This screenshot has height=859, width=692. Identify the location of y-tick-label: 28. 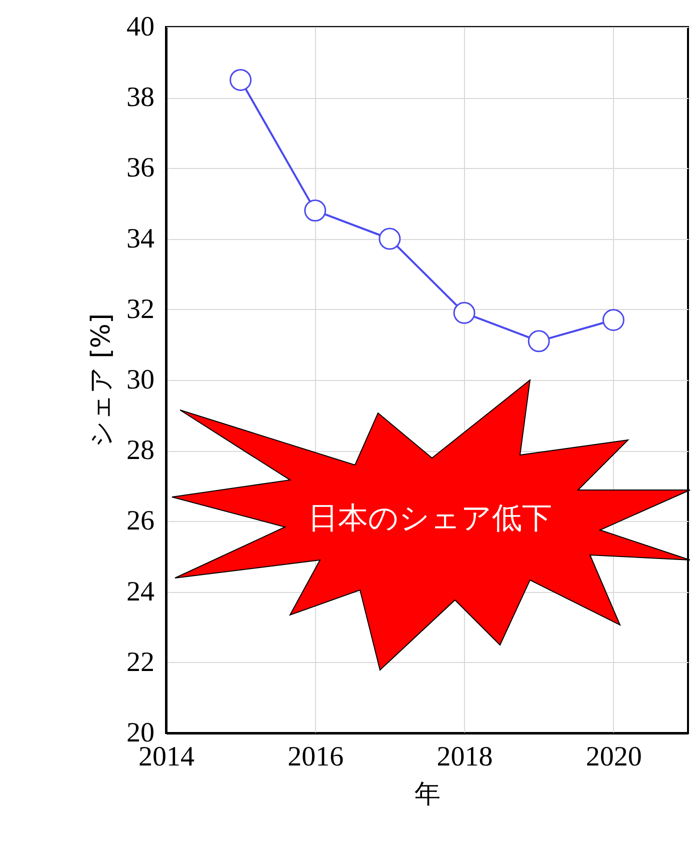
(140, 450).